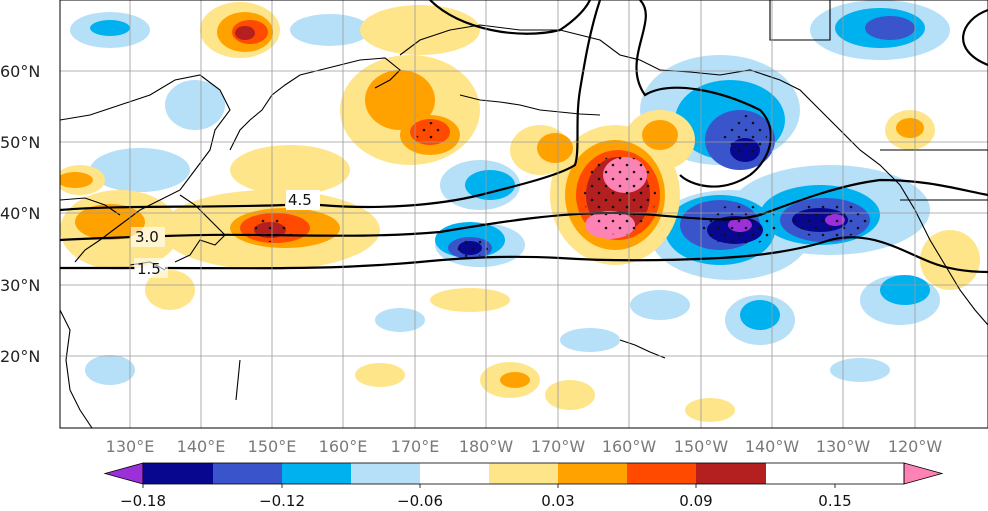 The image size is (988, 511). I want to click on lat-label-60n: 60°N, so click(20, 71).